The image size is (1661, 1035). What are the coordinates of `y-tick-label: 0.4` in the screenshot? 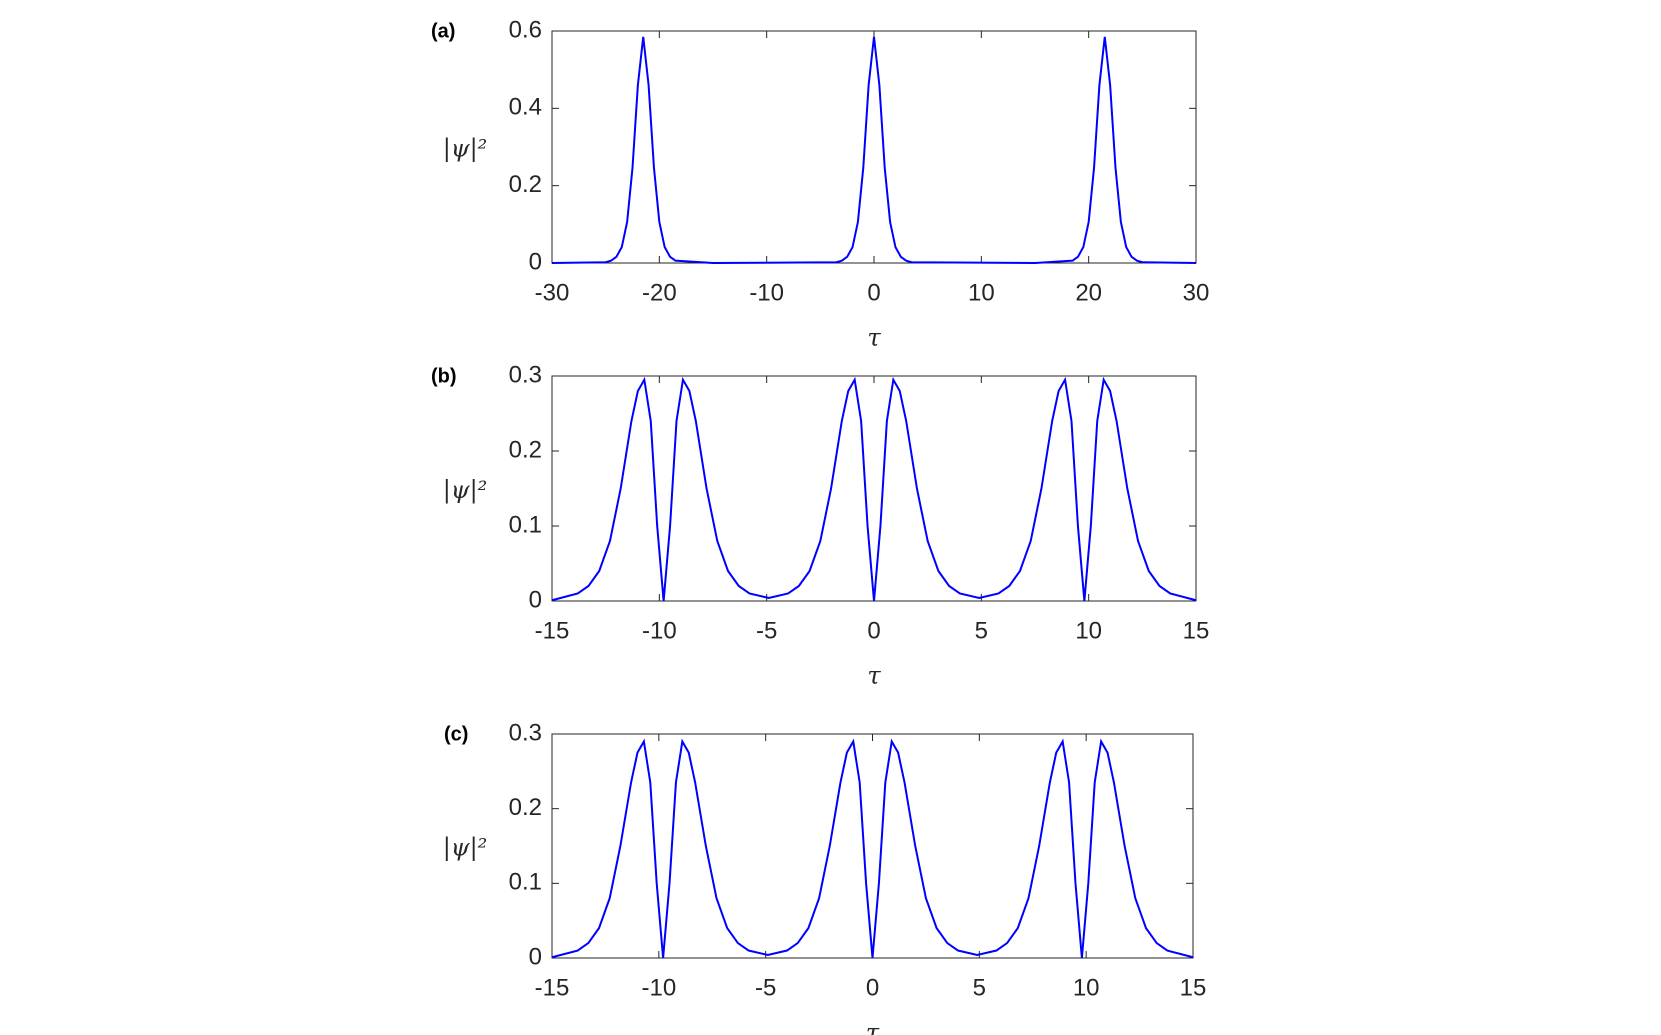 It's located at (525, 107).